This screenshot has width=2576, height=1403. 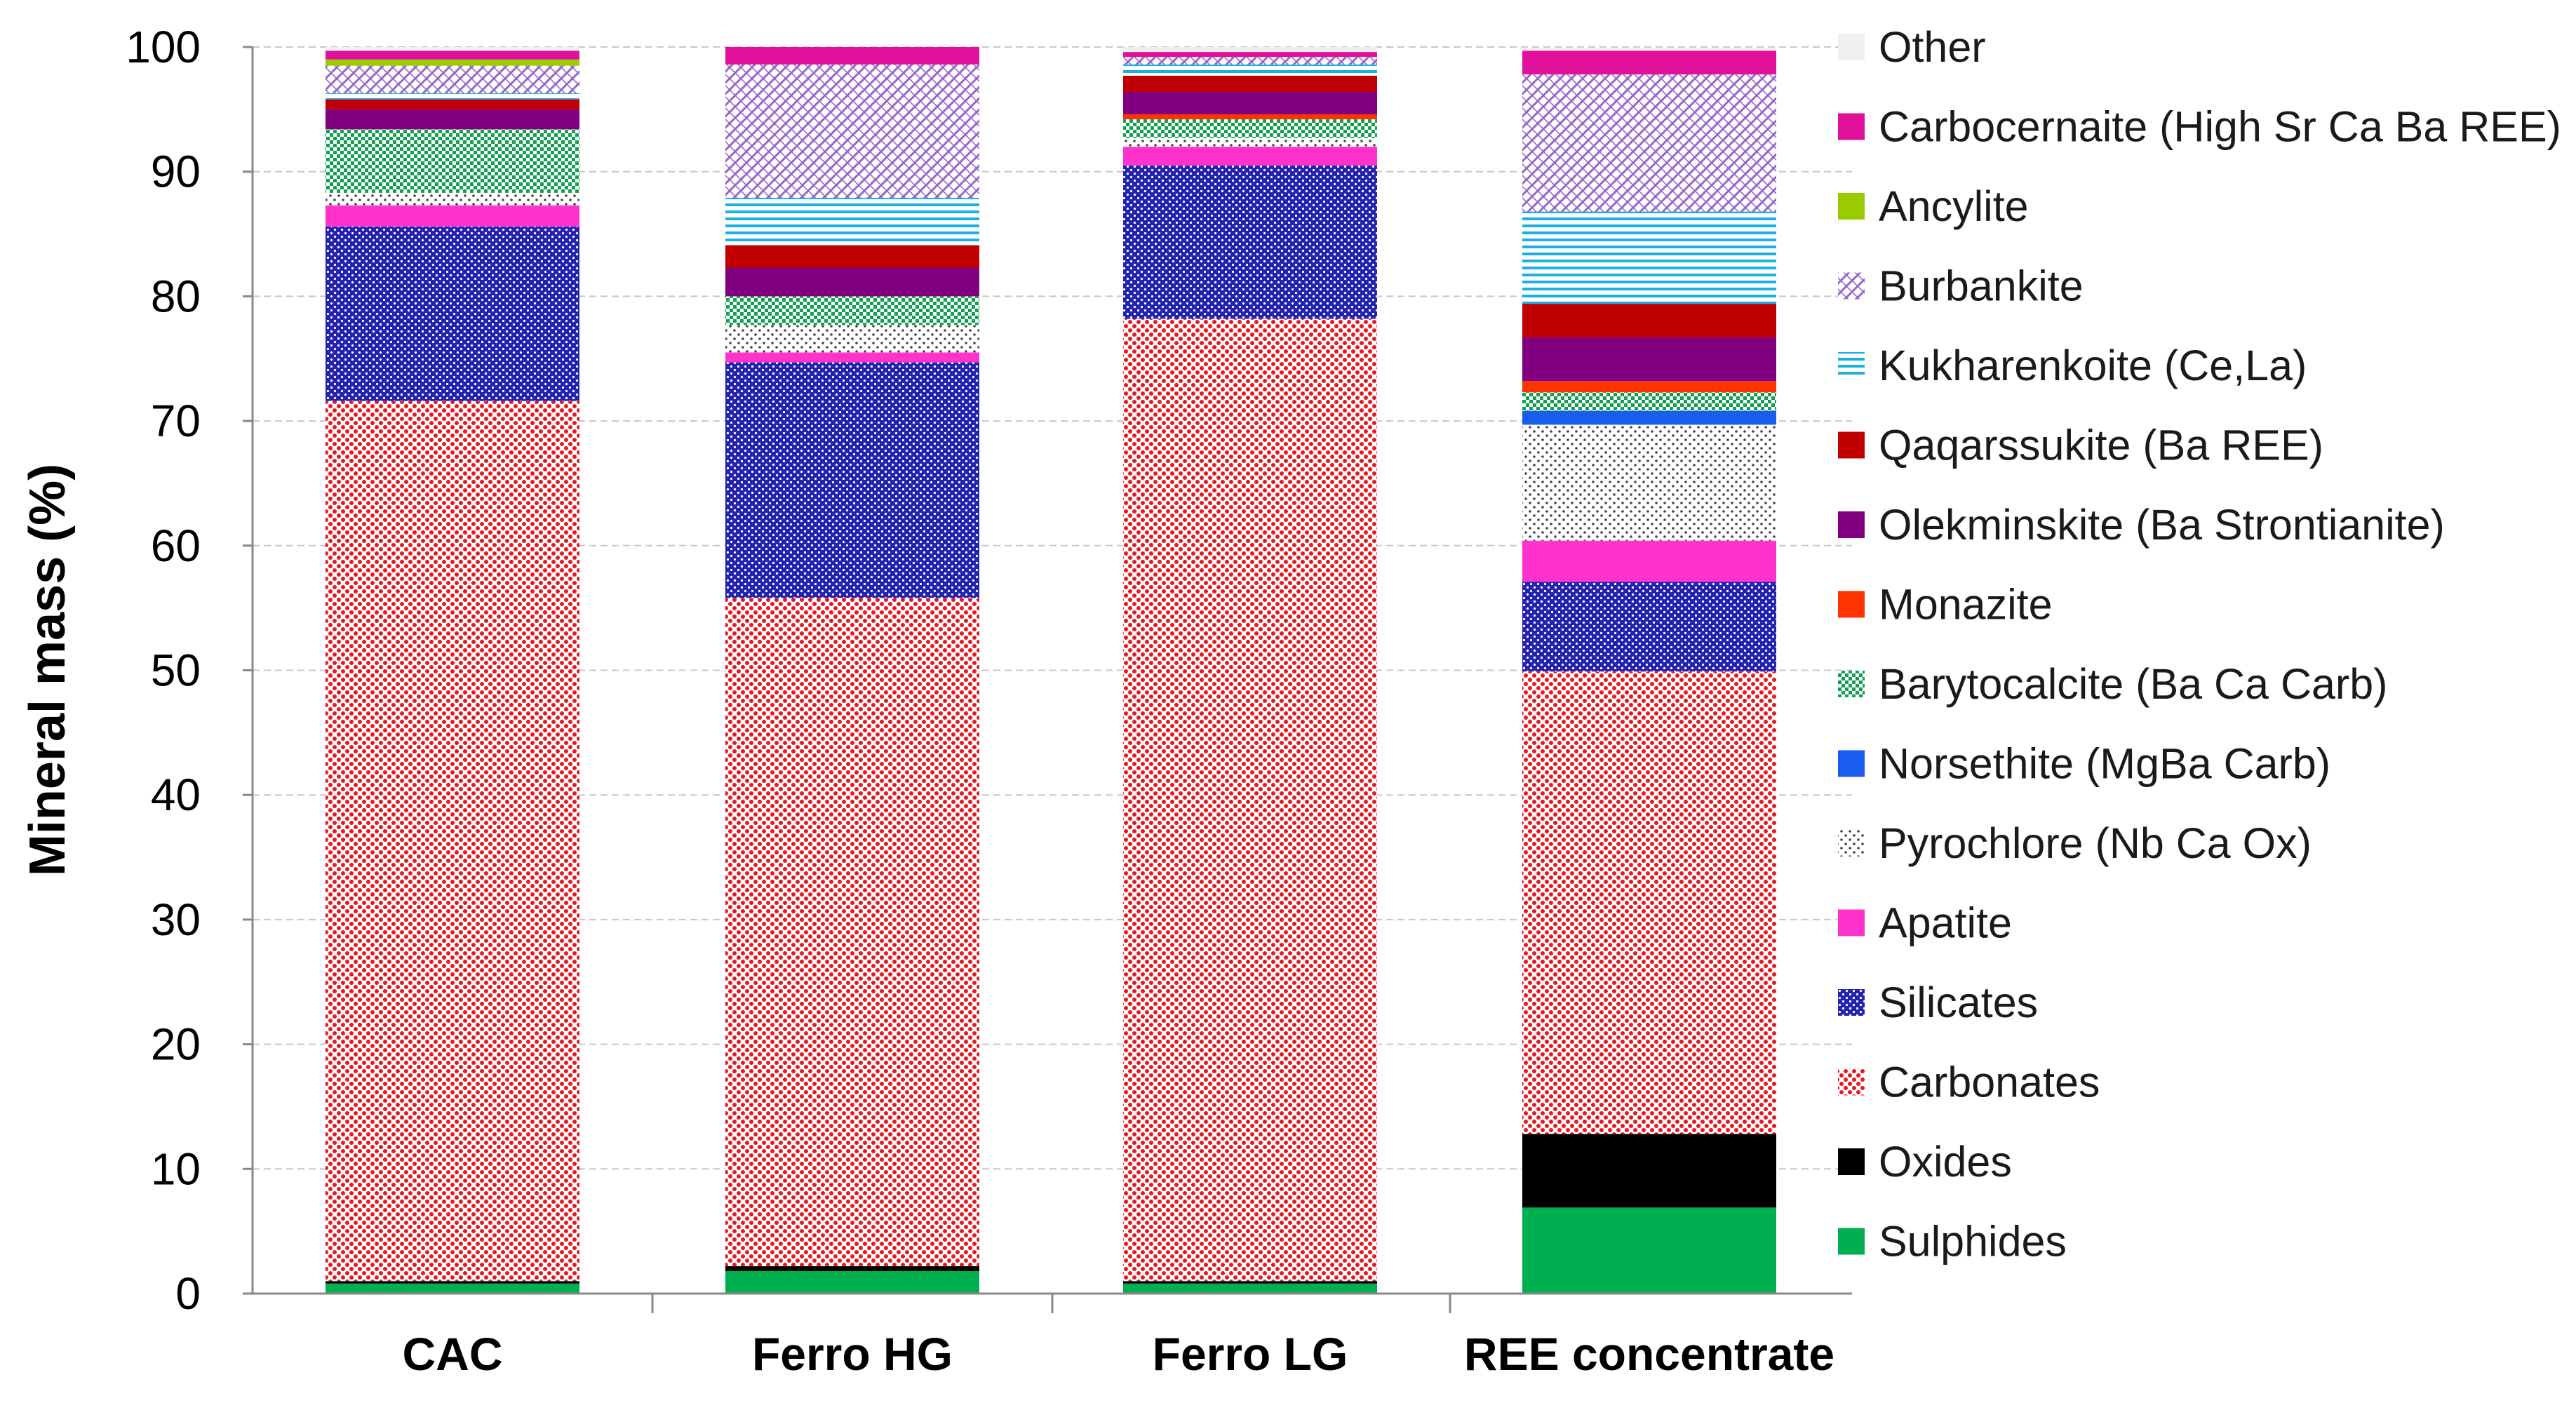 What do you see at coordinates (452, 49) in the screenshot?
I see `bar-segment-other` at bounding box center [452, 49].